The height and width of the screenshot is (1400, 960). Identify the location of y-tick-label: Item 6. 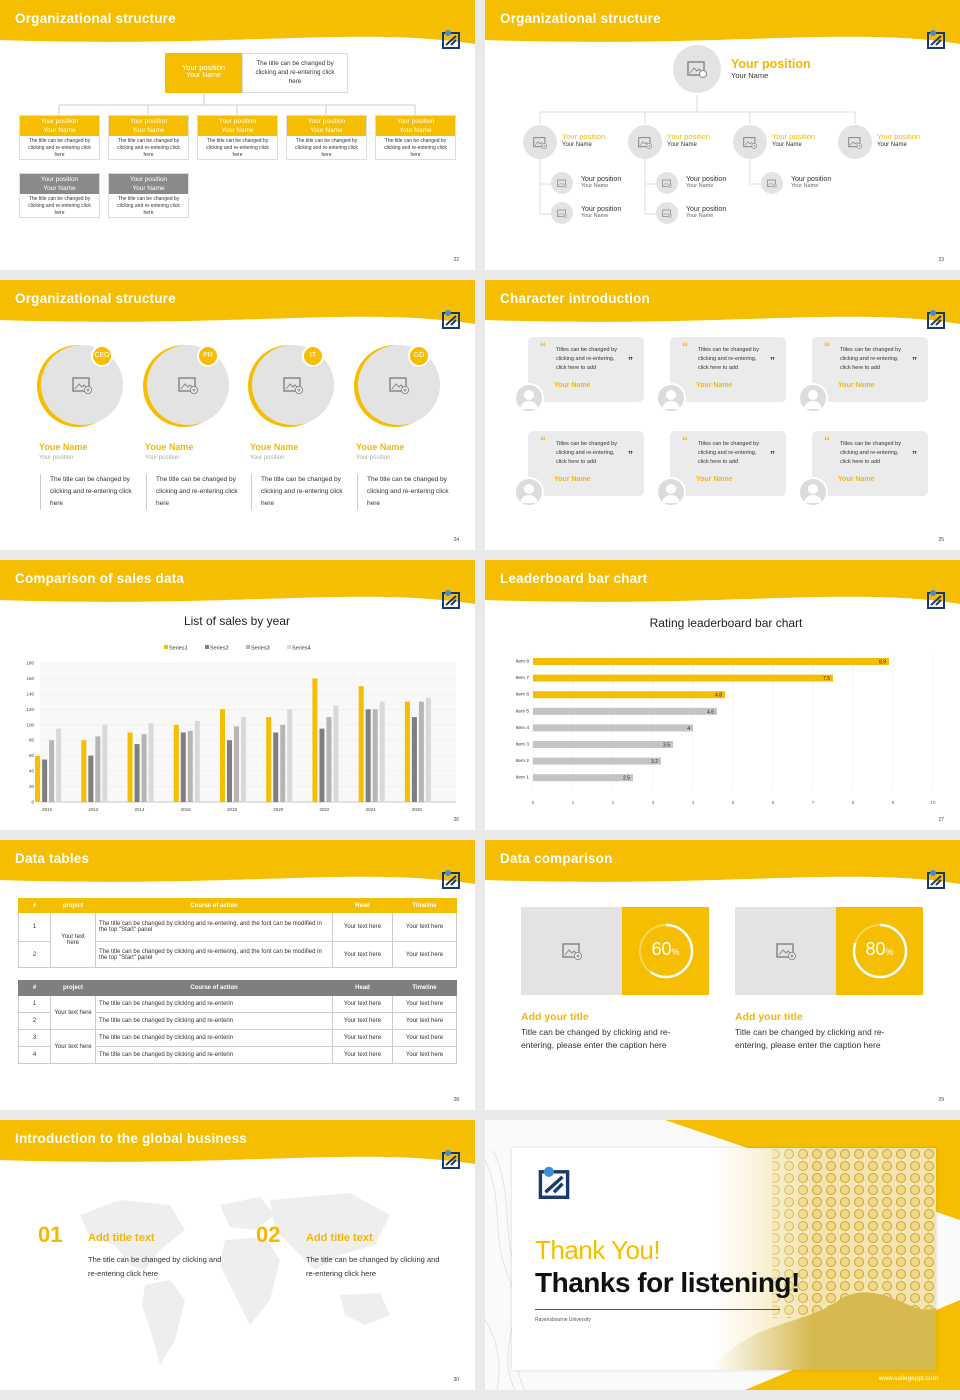
(523, 695).